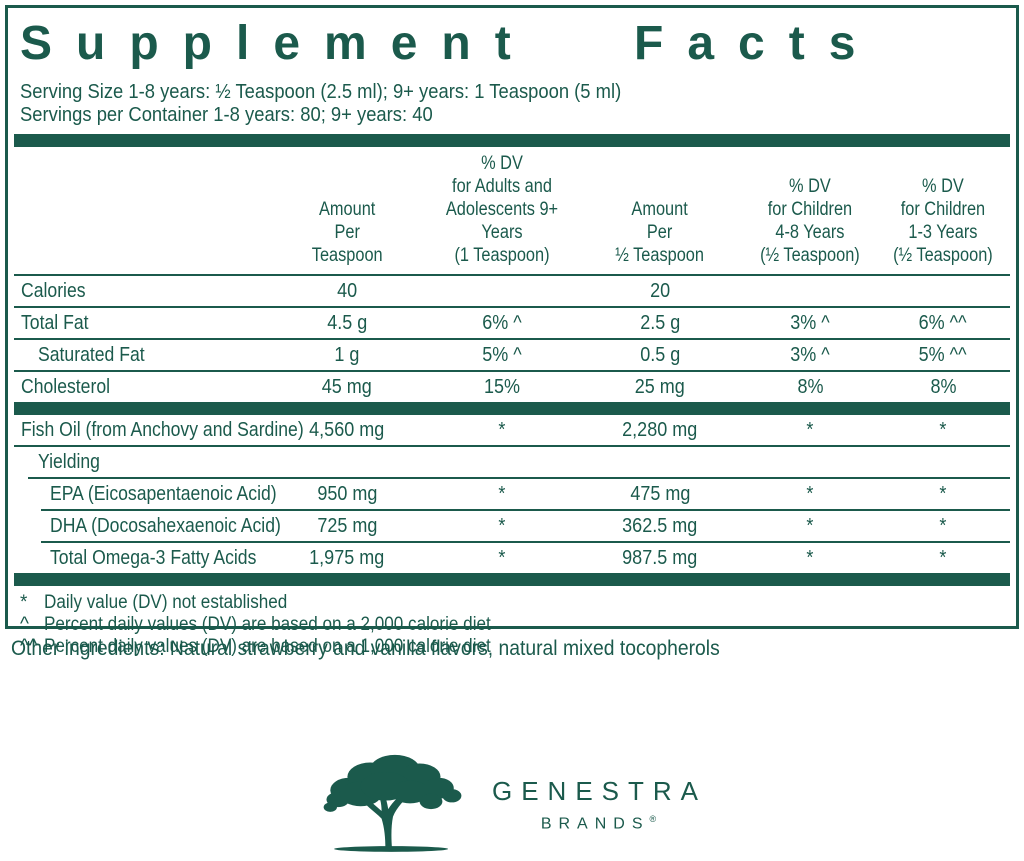 This screenshot has width=1024, height=861. I want to click on value-amount-per-half-teaspoon, so click(660, 462).